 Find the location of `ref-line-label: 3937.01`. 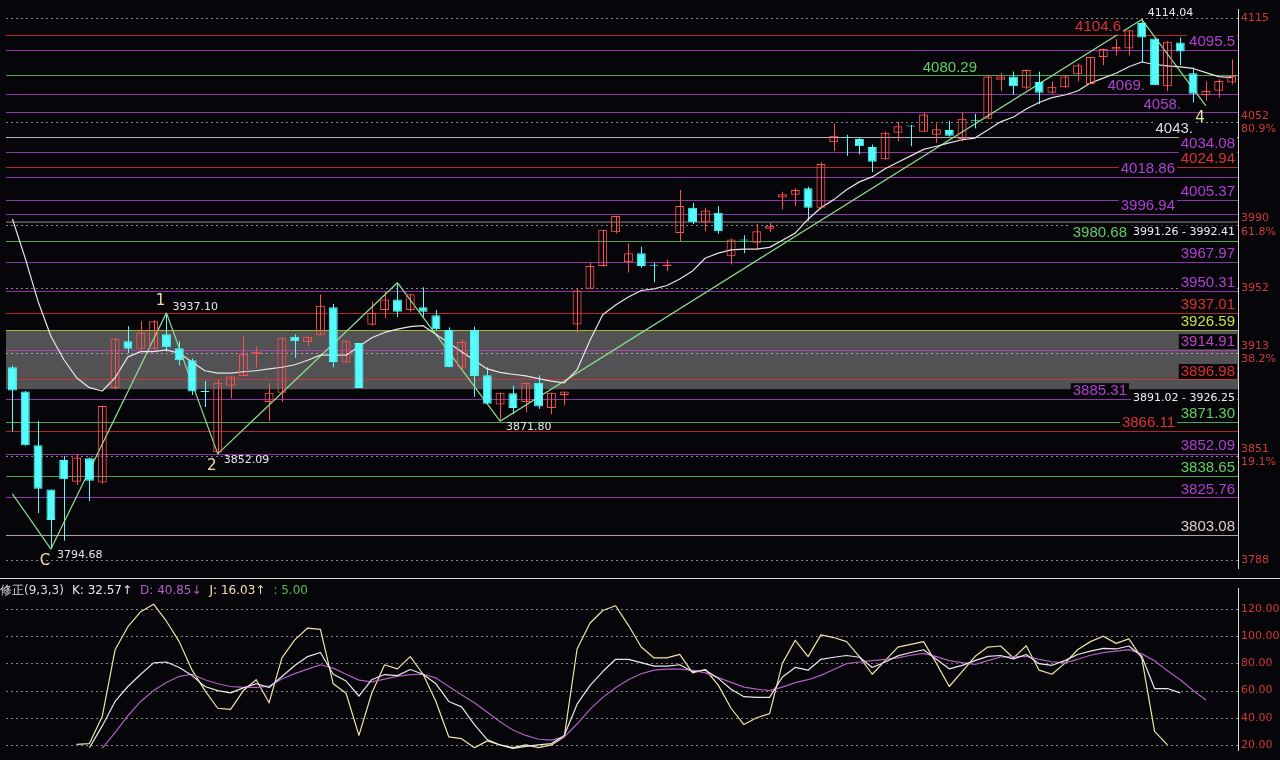

ref-line-label: 3937.01 is located at coordinates (1207, 304).